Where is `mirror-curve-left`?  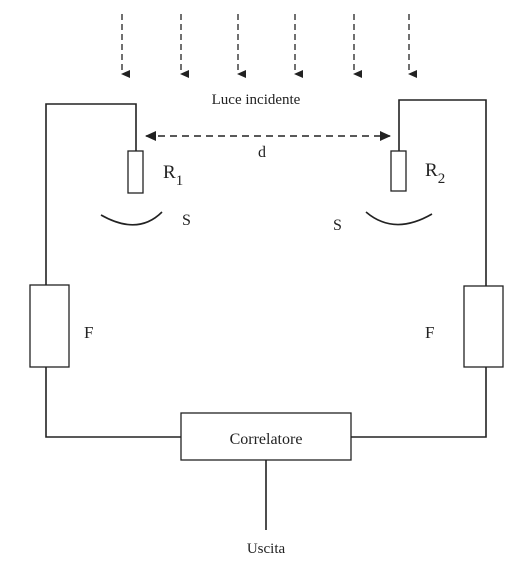 mirror-curve-left is located at coordinates (131, 218).